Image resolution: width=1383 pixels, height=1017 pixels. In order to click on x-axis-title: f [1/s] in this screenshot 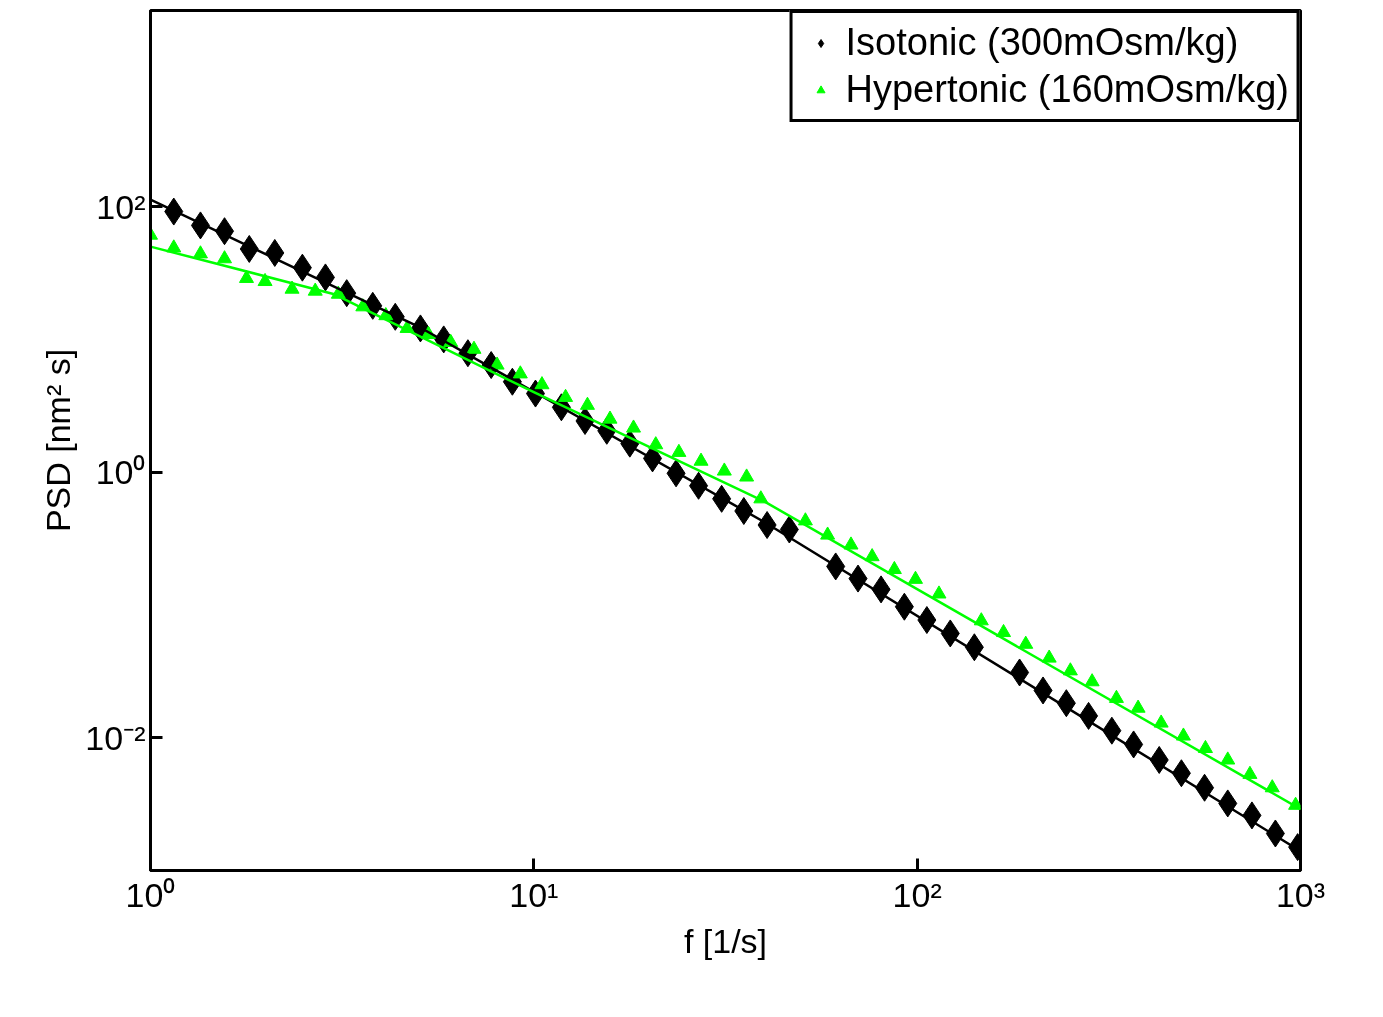, I will do `click(725, 940)`.